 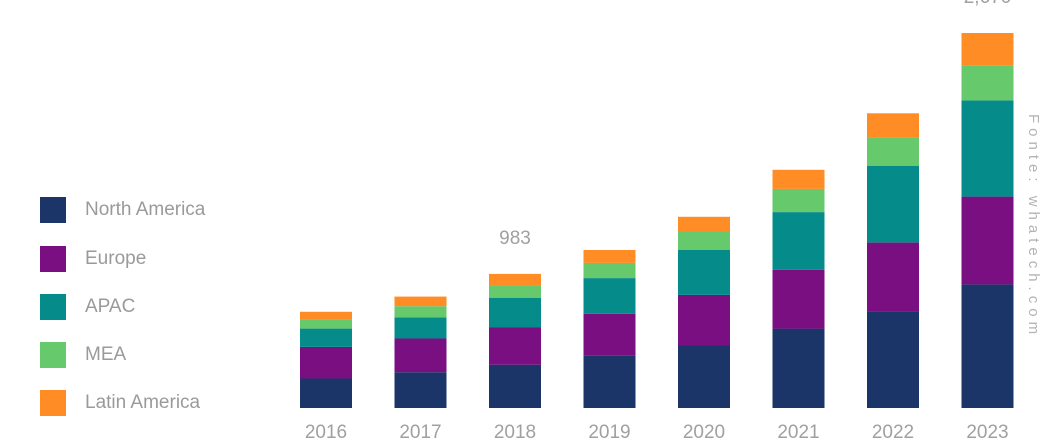 What do you see at coordinates (893, 359) in the screenshot?
I see `bar-north-america-2022` at bounding box center [893, 359].